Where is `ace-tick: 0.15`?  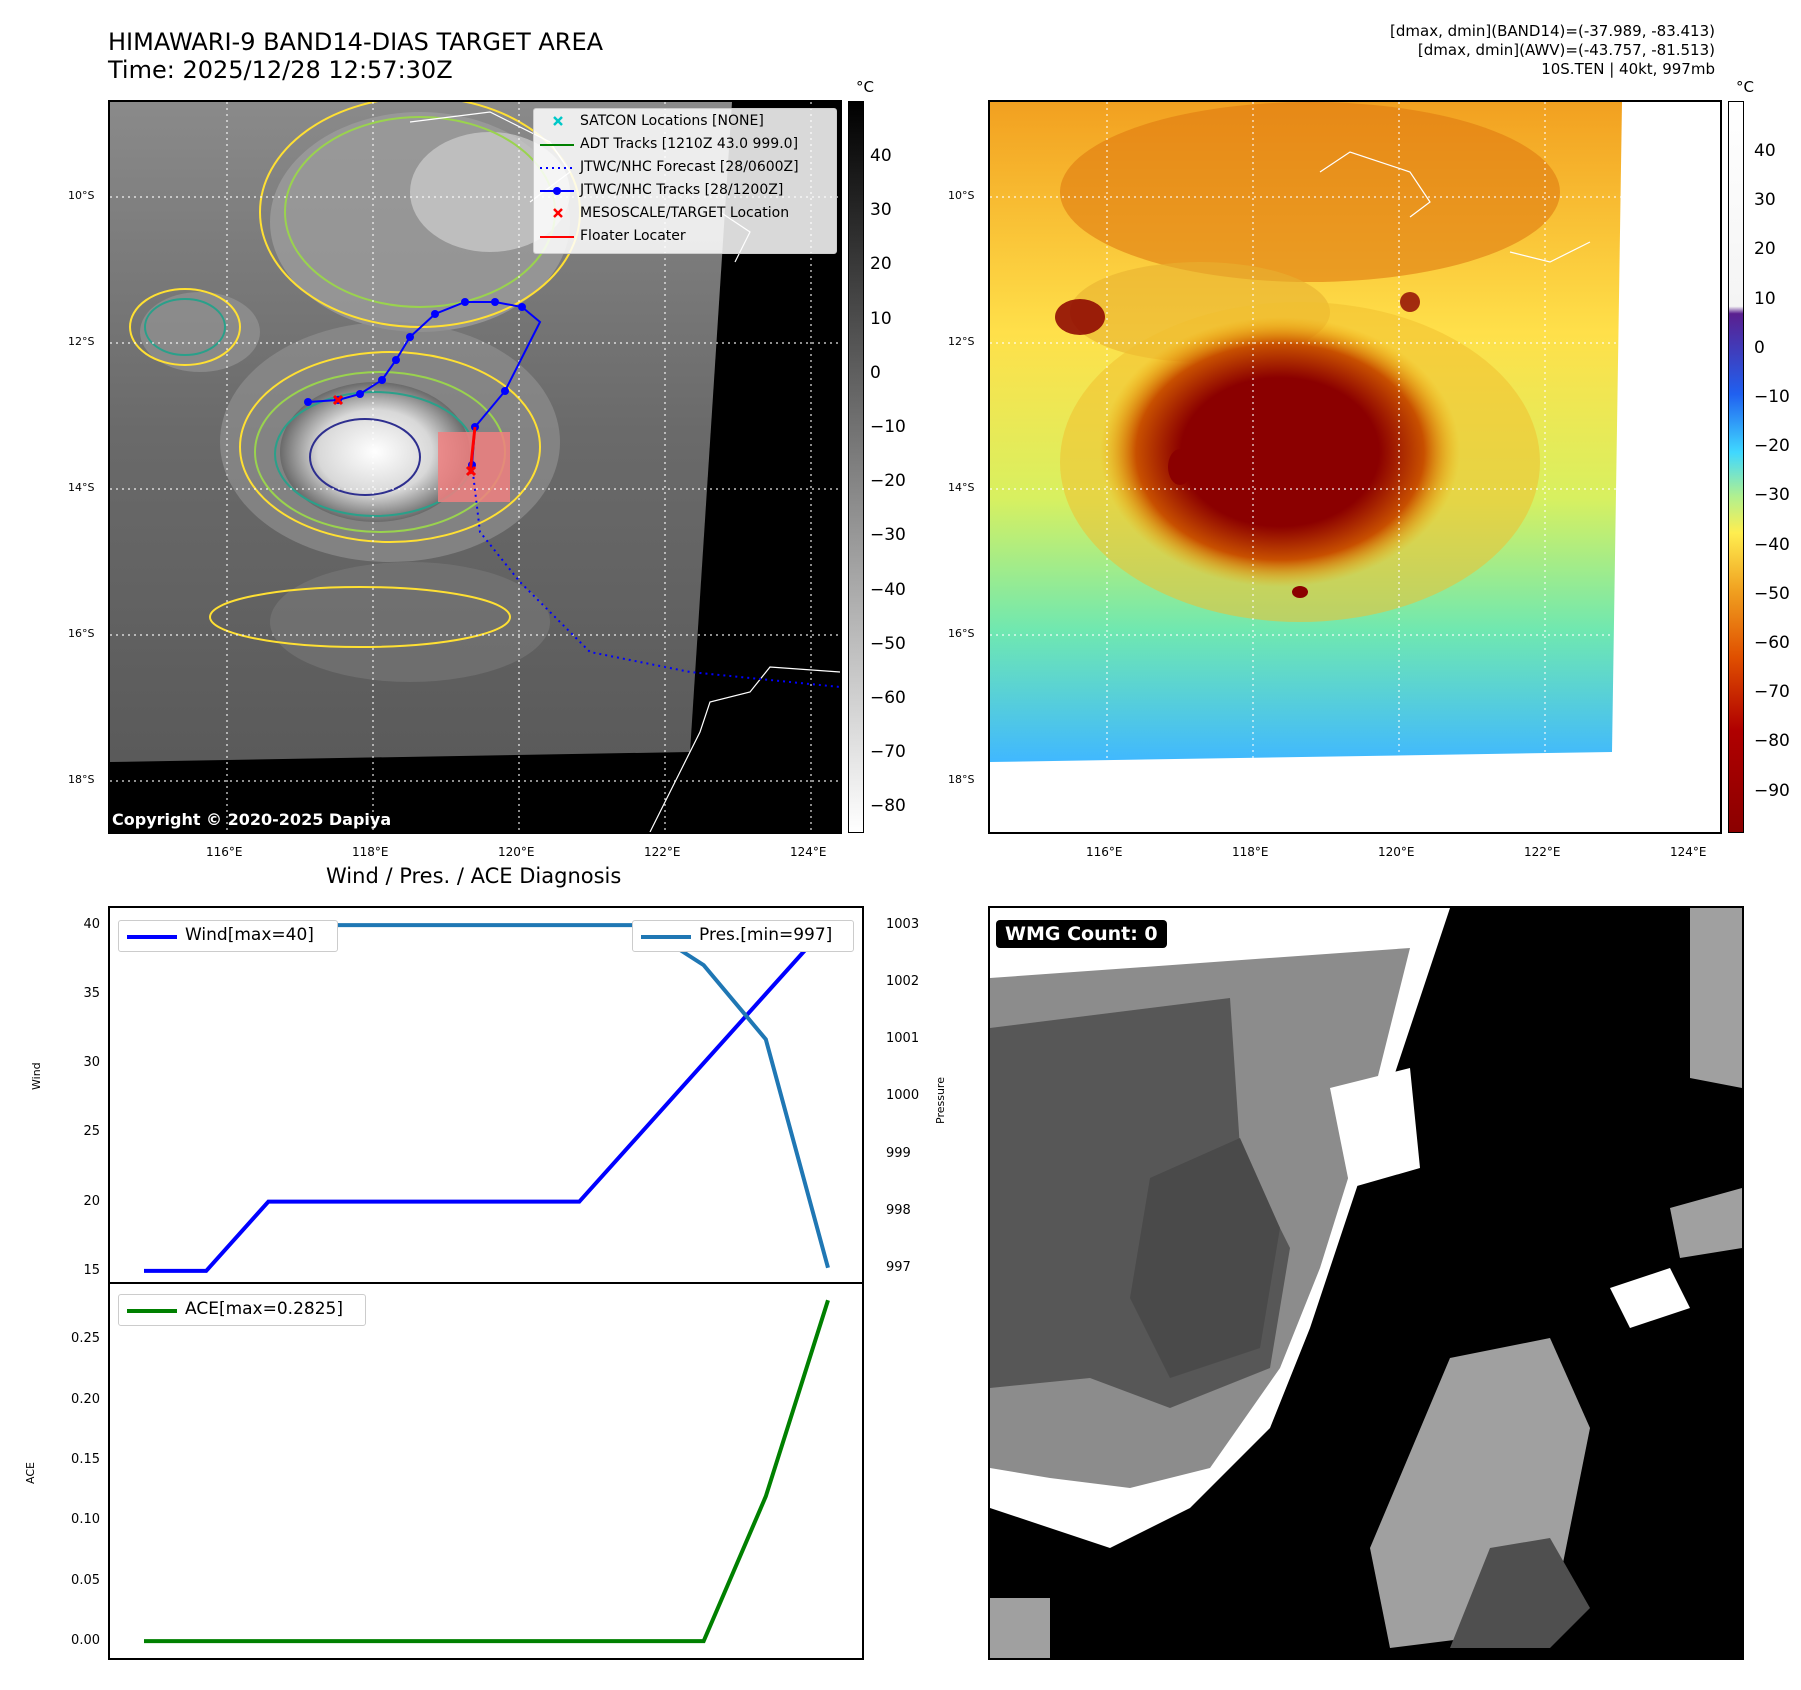 ace-tick: 0.15 is located at coordinates (85, 1460).